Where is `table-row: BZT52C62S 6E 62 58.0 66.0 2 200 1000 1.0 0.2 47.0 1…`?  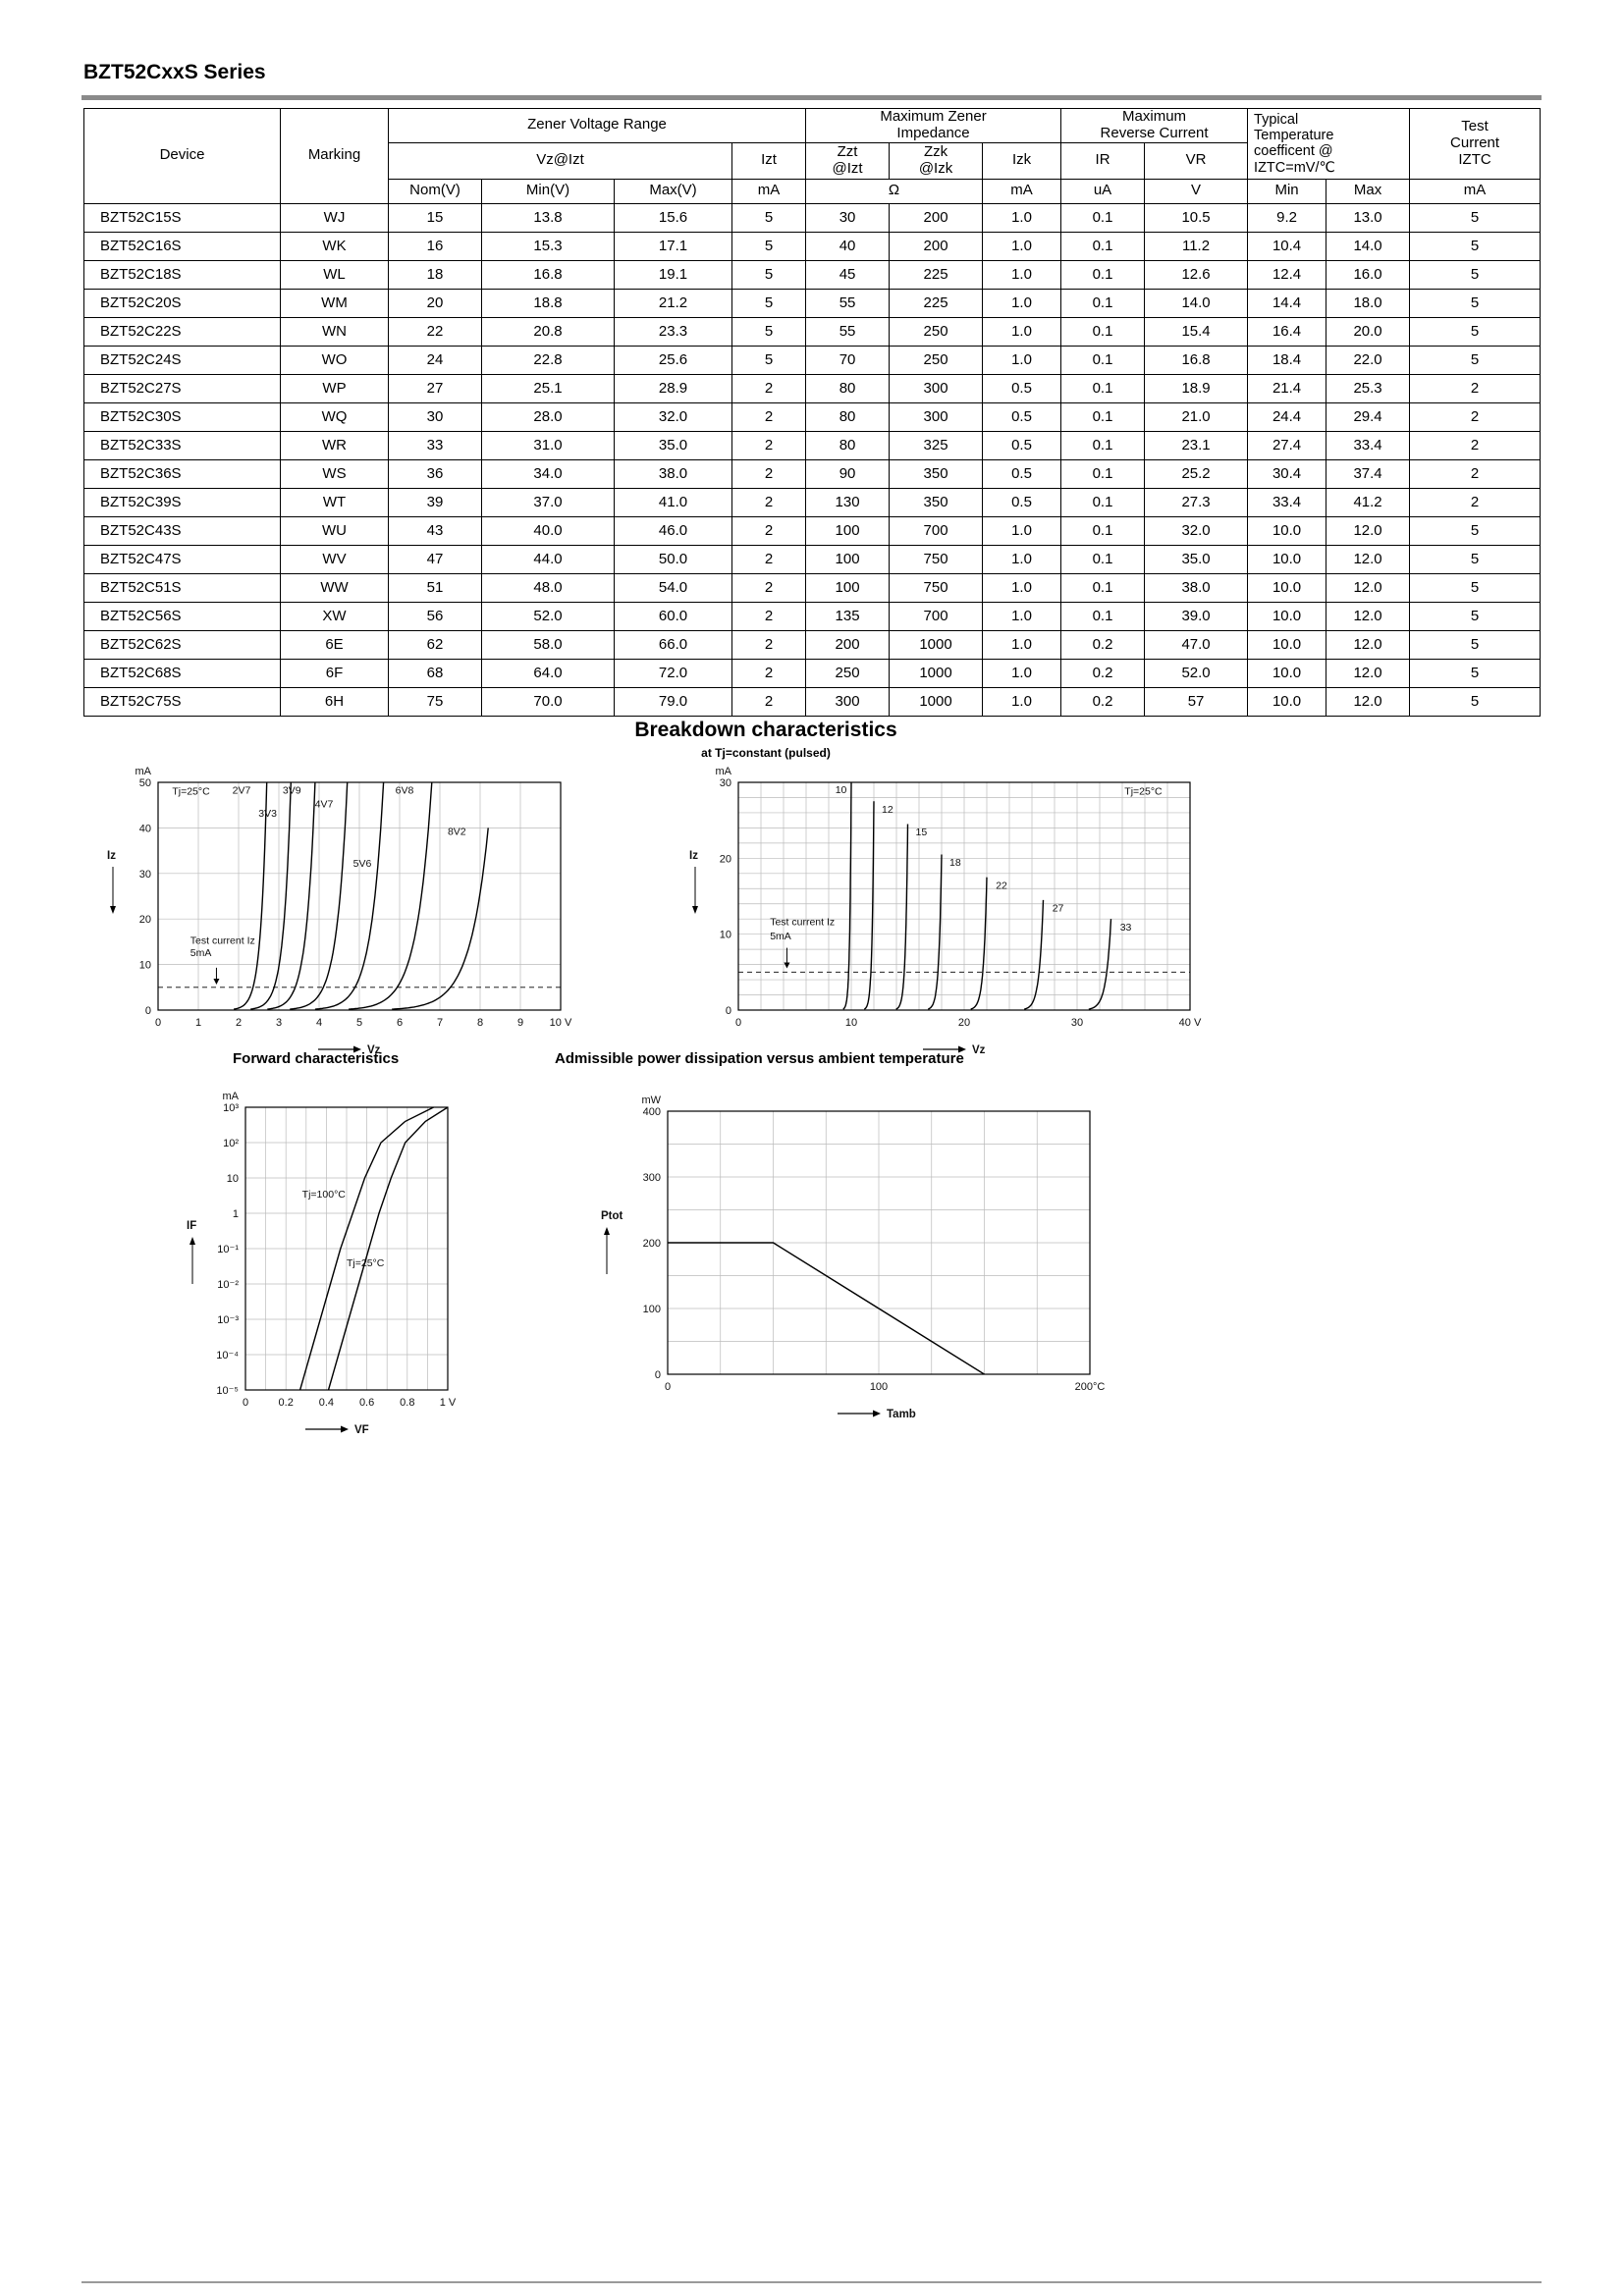
table-row: BZT52C62S 6E 62 58.0 66.0 2 200 1000 1.0 0.2 47.0 1… is located at coordinates (812, 644).